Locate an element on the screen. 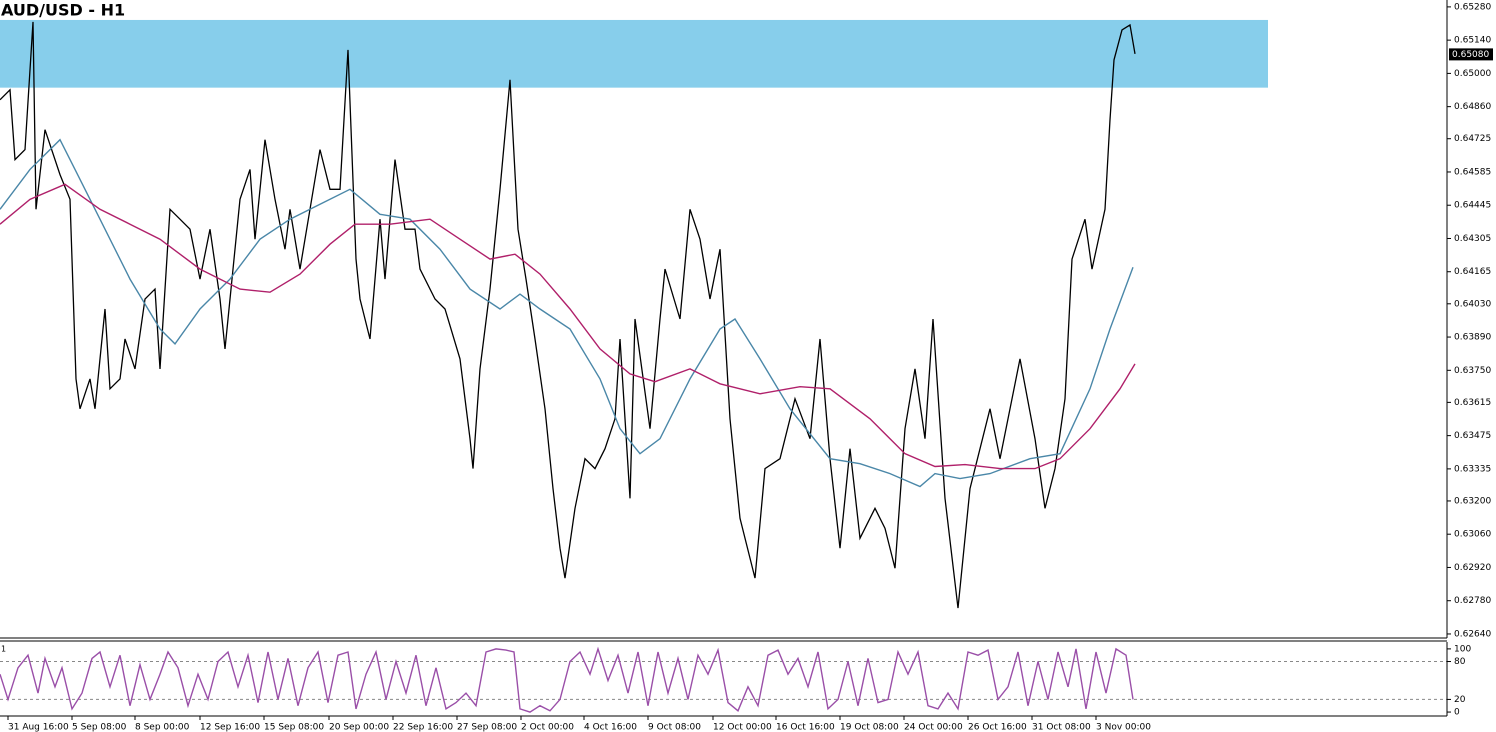  x-tick-label: 31 Aug 16:00 is located at coordinates (38, 727).